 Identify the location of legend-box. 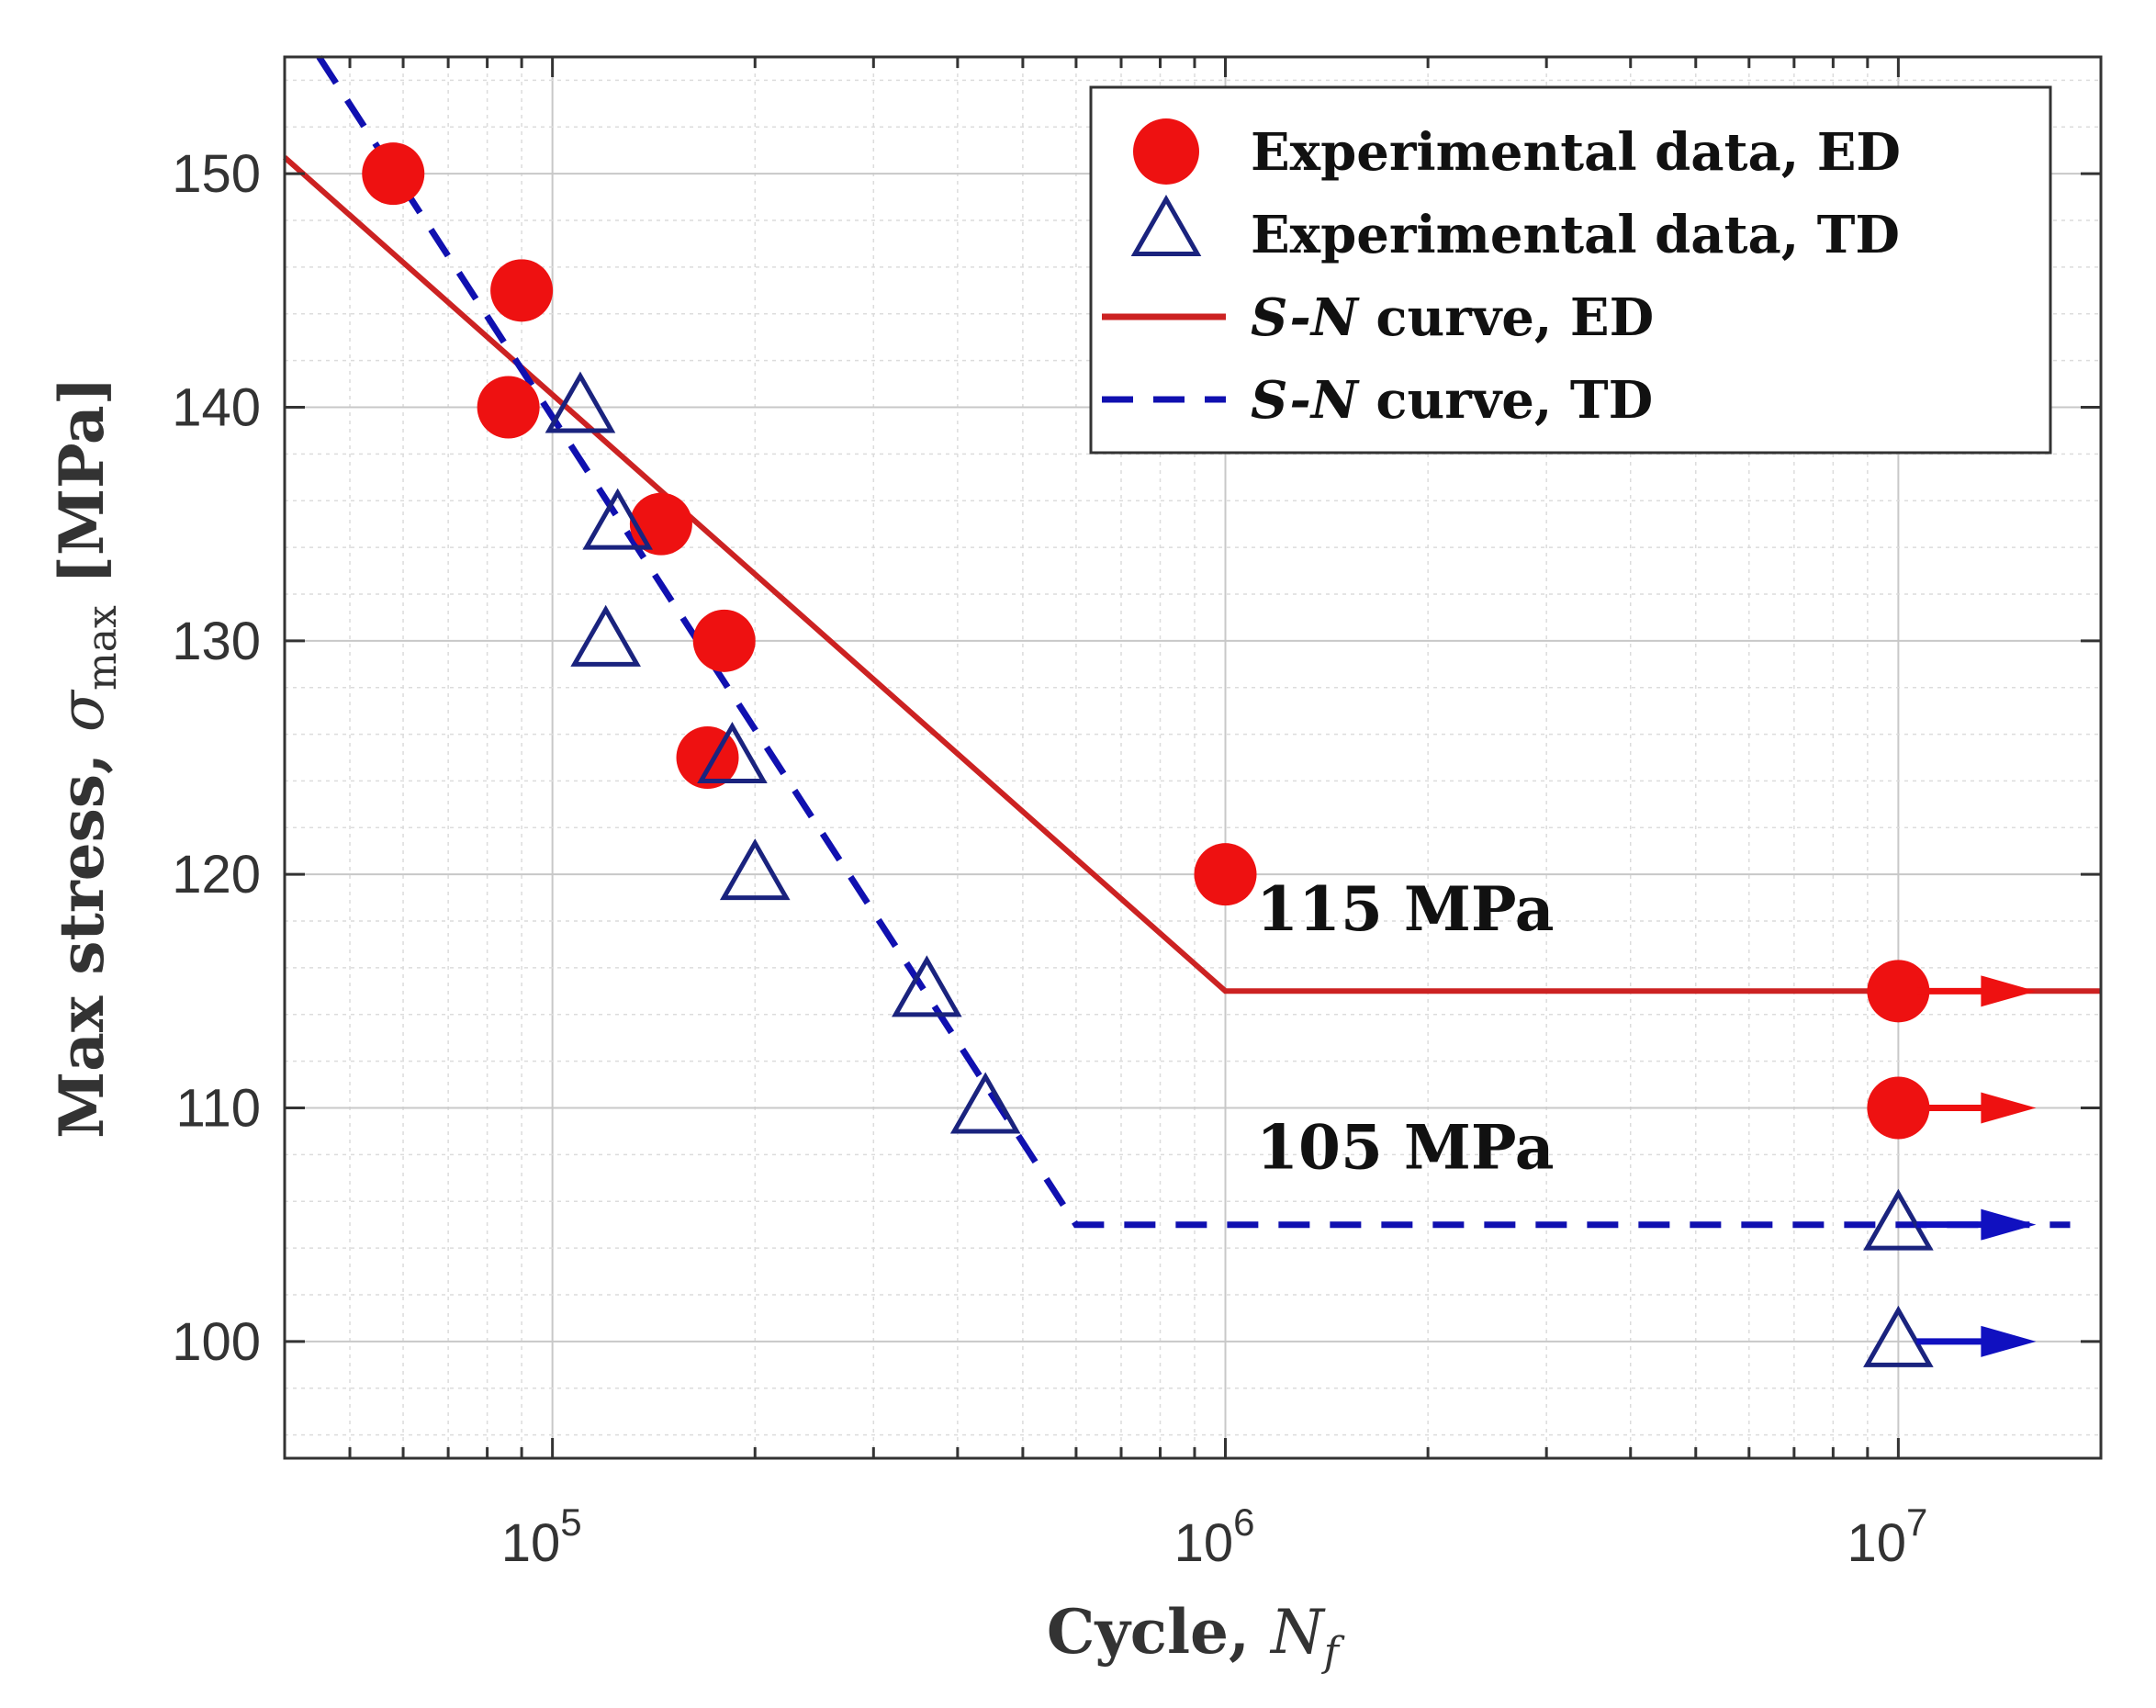
(1570, 270).